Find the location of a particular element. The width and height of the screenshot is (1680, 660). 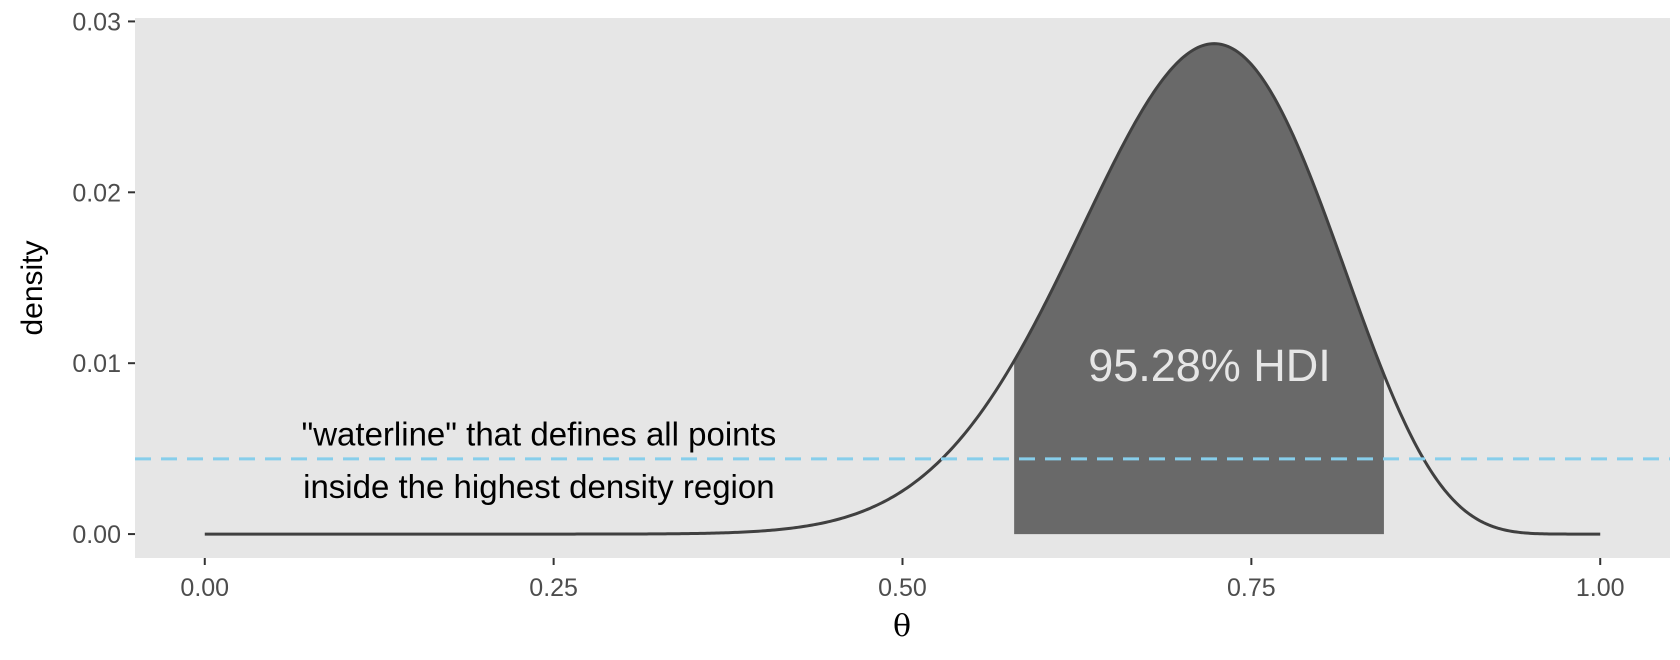

y-axis: 0.00 0.01 0.02 0.03 is located at coordinates (103, 278).